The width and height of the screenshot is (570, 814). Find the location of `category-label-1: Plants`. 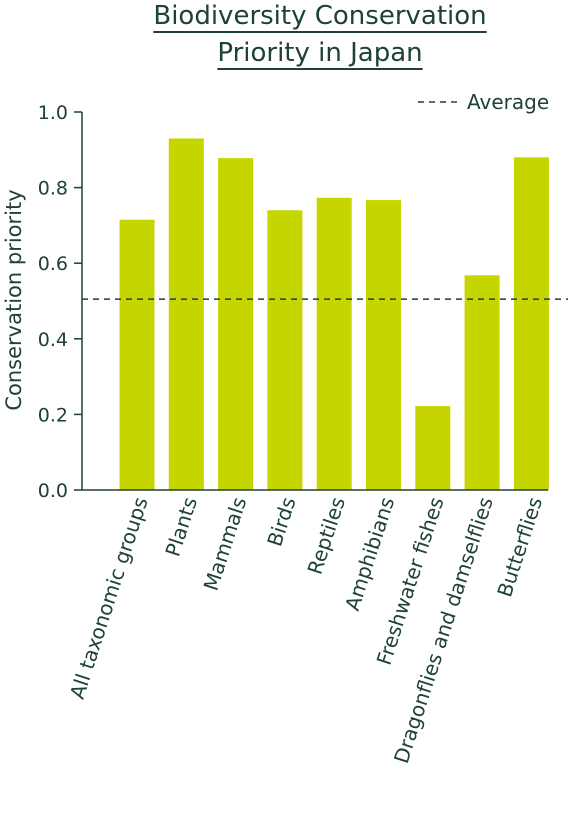

category-label-1: Plants is located at coordinates (181, 526).